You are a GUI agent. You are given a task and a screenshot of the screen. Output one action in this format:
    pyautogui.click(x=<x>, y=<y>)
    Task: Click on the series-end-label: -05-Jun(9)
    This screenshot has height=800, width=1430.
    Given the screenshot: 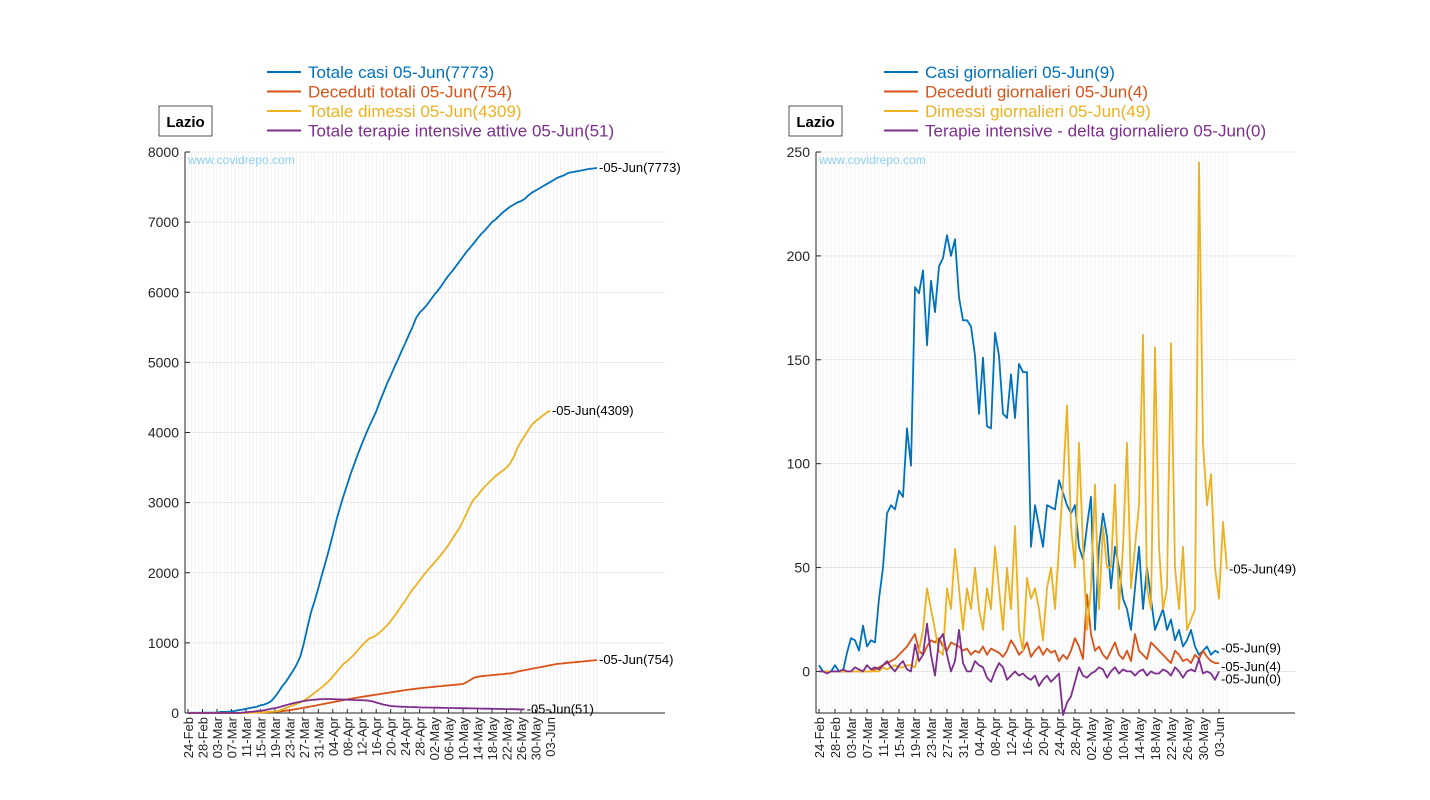 What is the action you would take?
    pyautogui.click(x=1251, y=648)
    